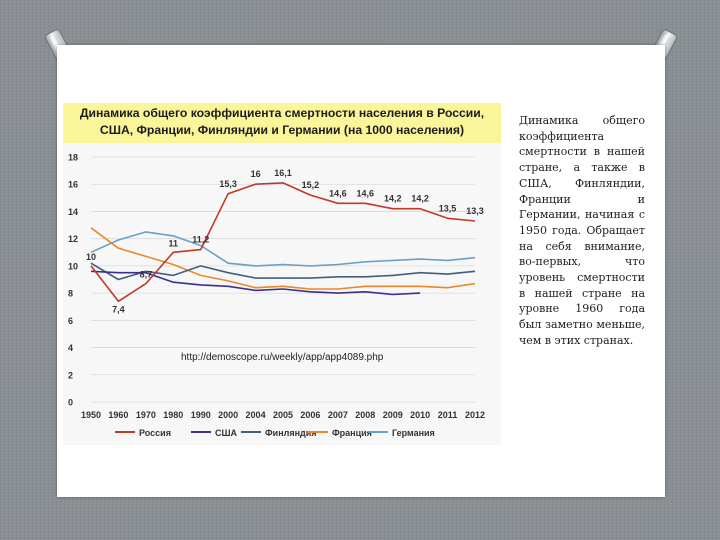 This screenshot has width=720, height=540. I want to click on x-tick-label: 2012, so click(475, 415).